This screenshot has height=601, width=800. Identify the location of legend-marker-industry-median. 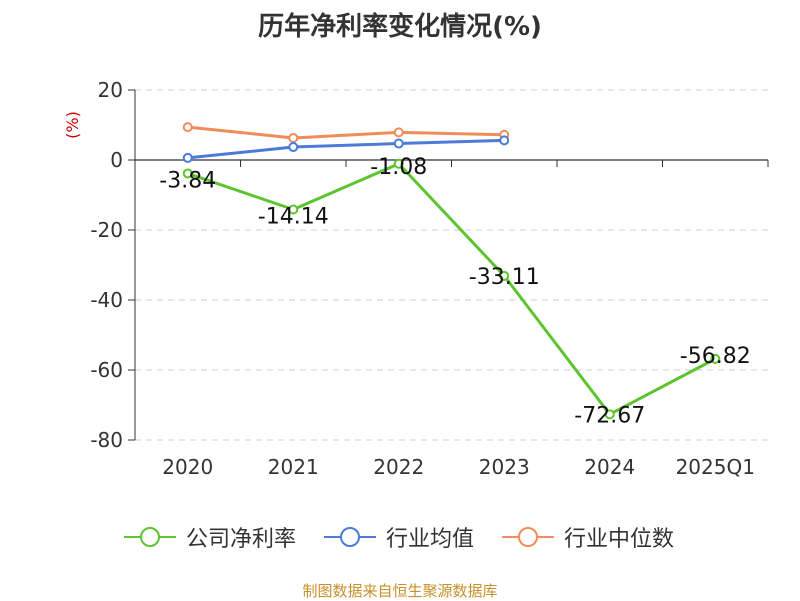
(528, 537).